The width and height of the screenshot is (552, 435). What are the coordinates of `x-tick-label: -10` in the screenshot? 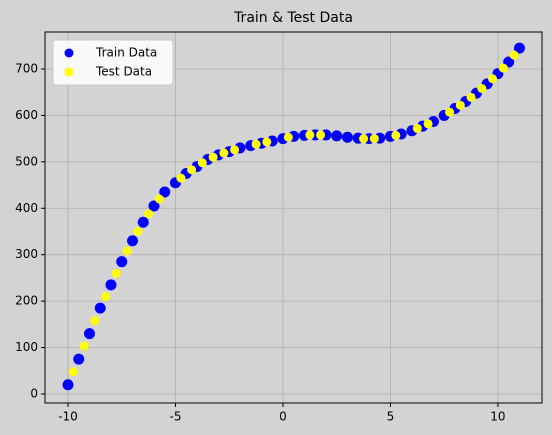 It's located at (68, 417).